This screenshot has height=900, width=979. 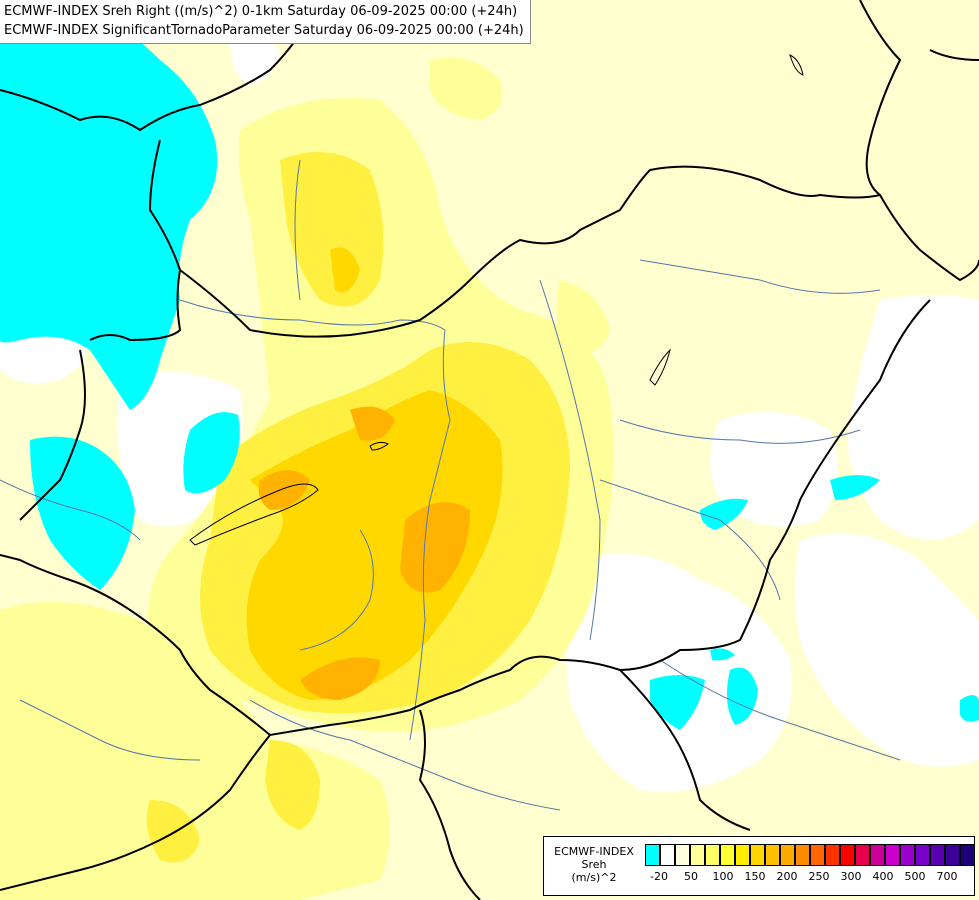 I want to click on legend-tick: 500, so click(x=915, y=876).